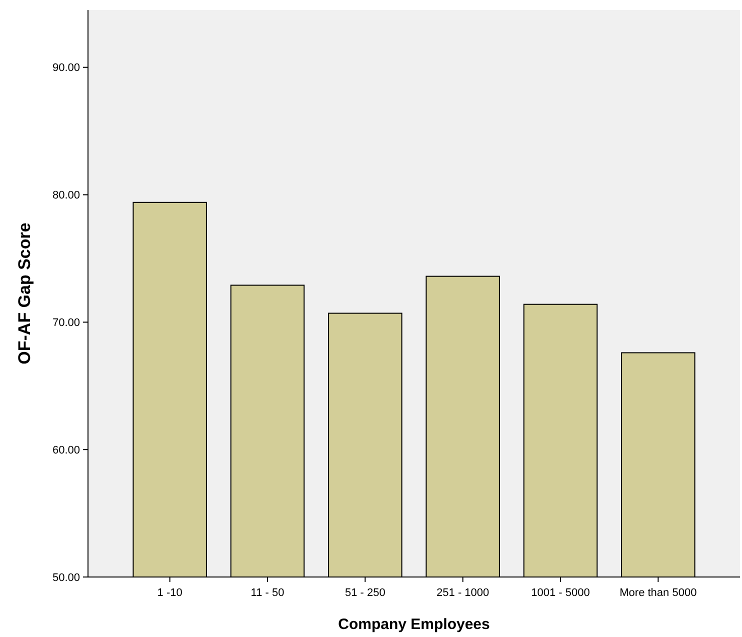 The width and height of the screenshot is (742, 637). What do you see at coordinates (560, 593) in the screenshot?
I see `x-tick-label: 1001 - 5000` at bounding box center [560, 593].